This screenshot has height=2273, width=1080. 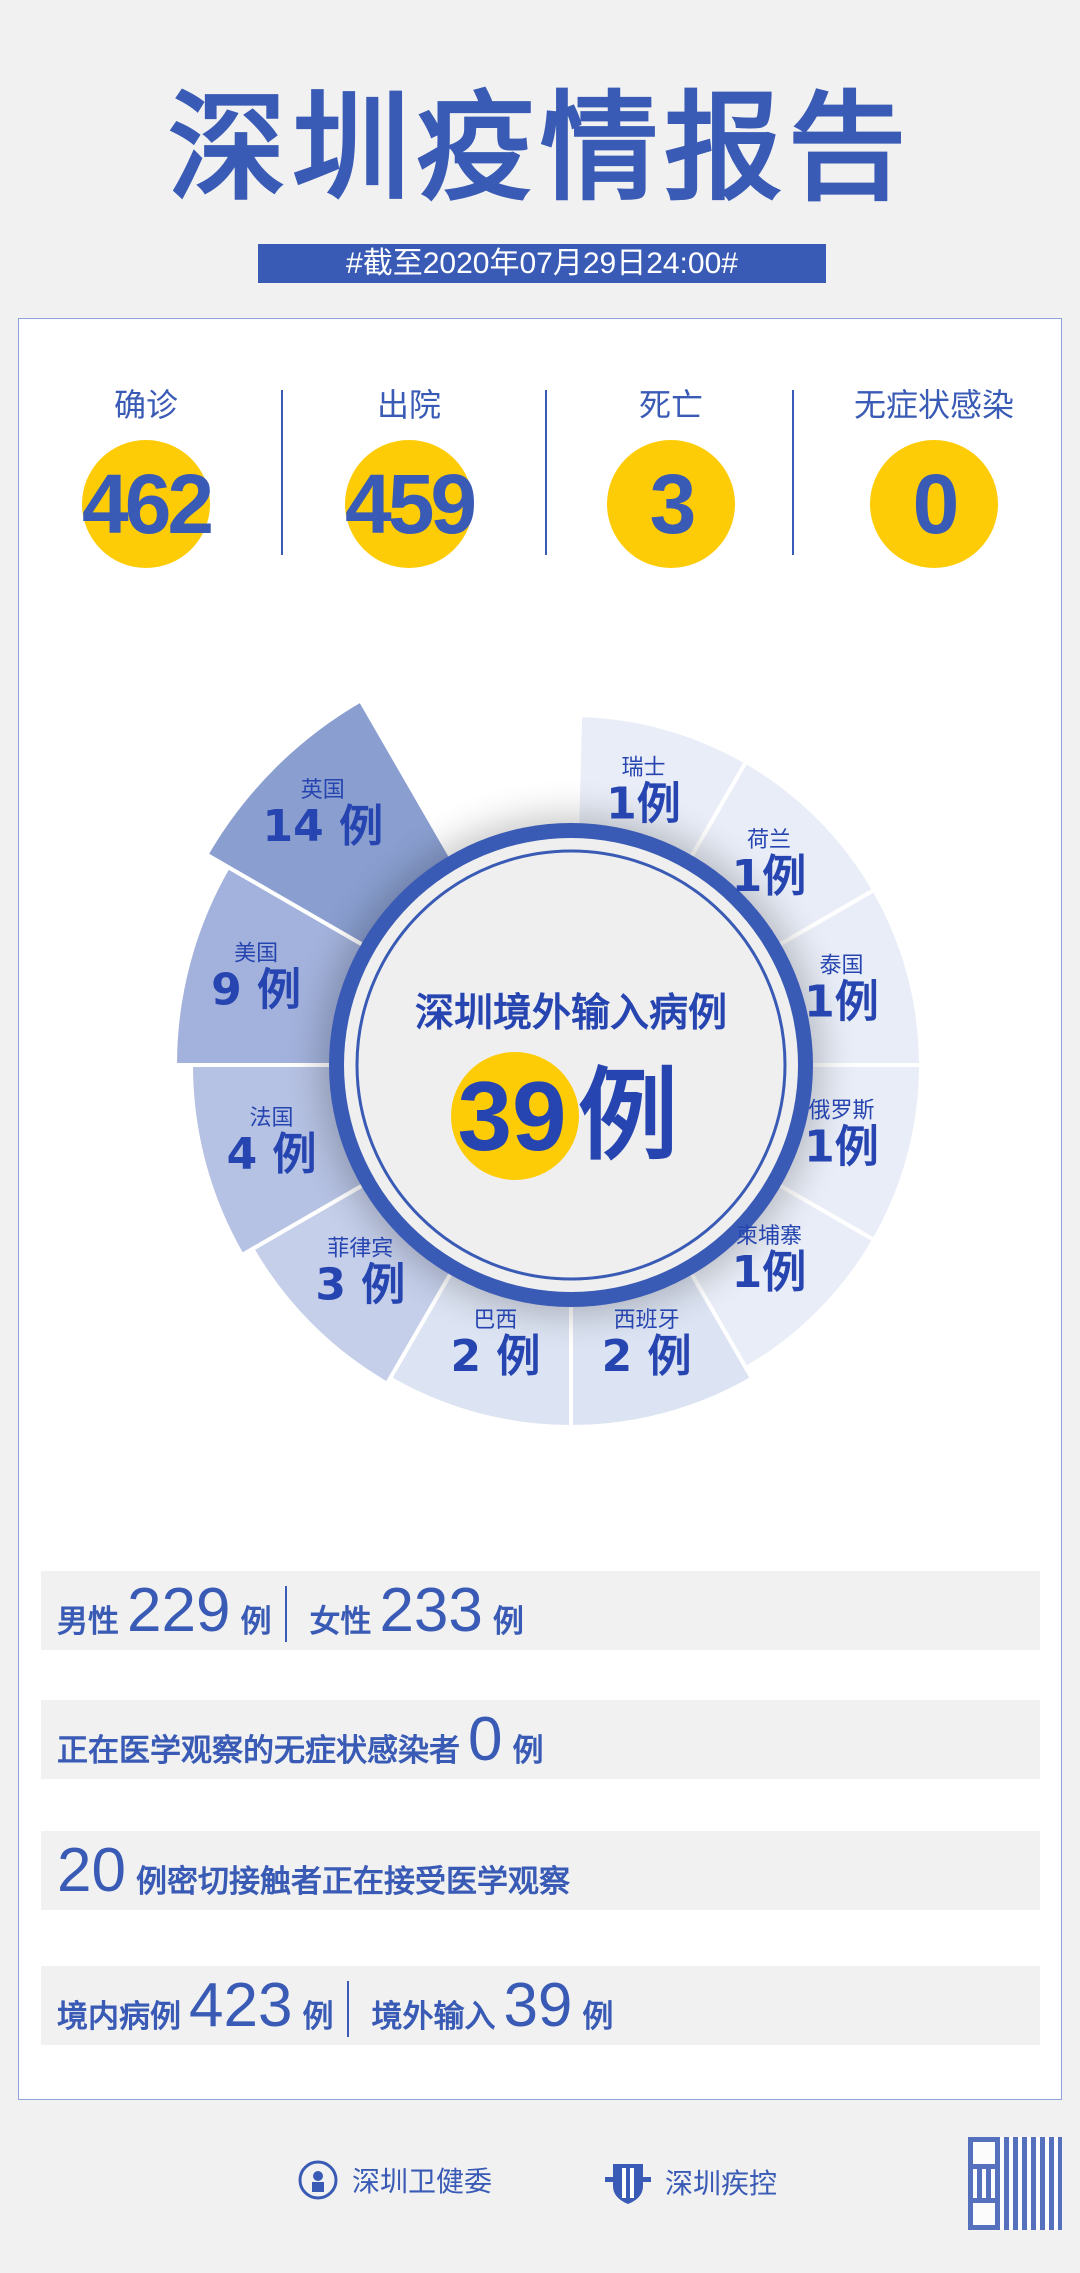 What do you see at coordinates (148, 504) in the screenshot?
I see `stat-value: 462` at bounding box center [148, 504].